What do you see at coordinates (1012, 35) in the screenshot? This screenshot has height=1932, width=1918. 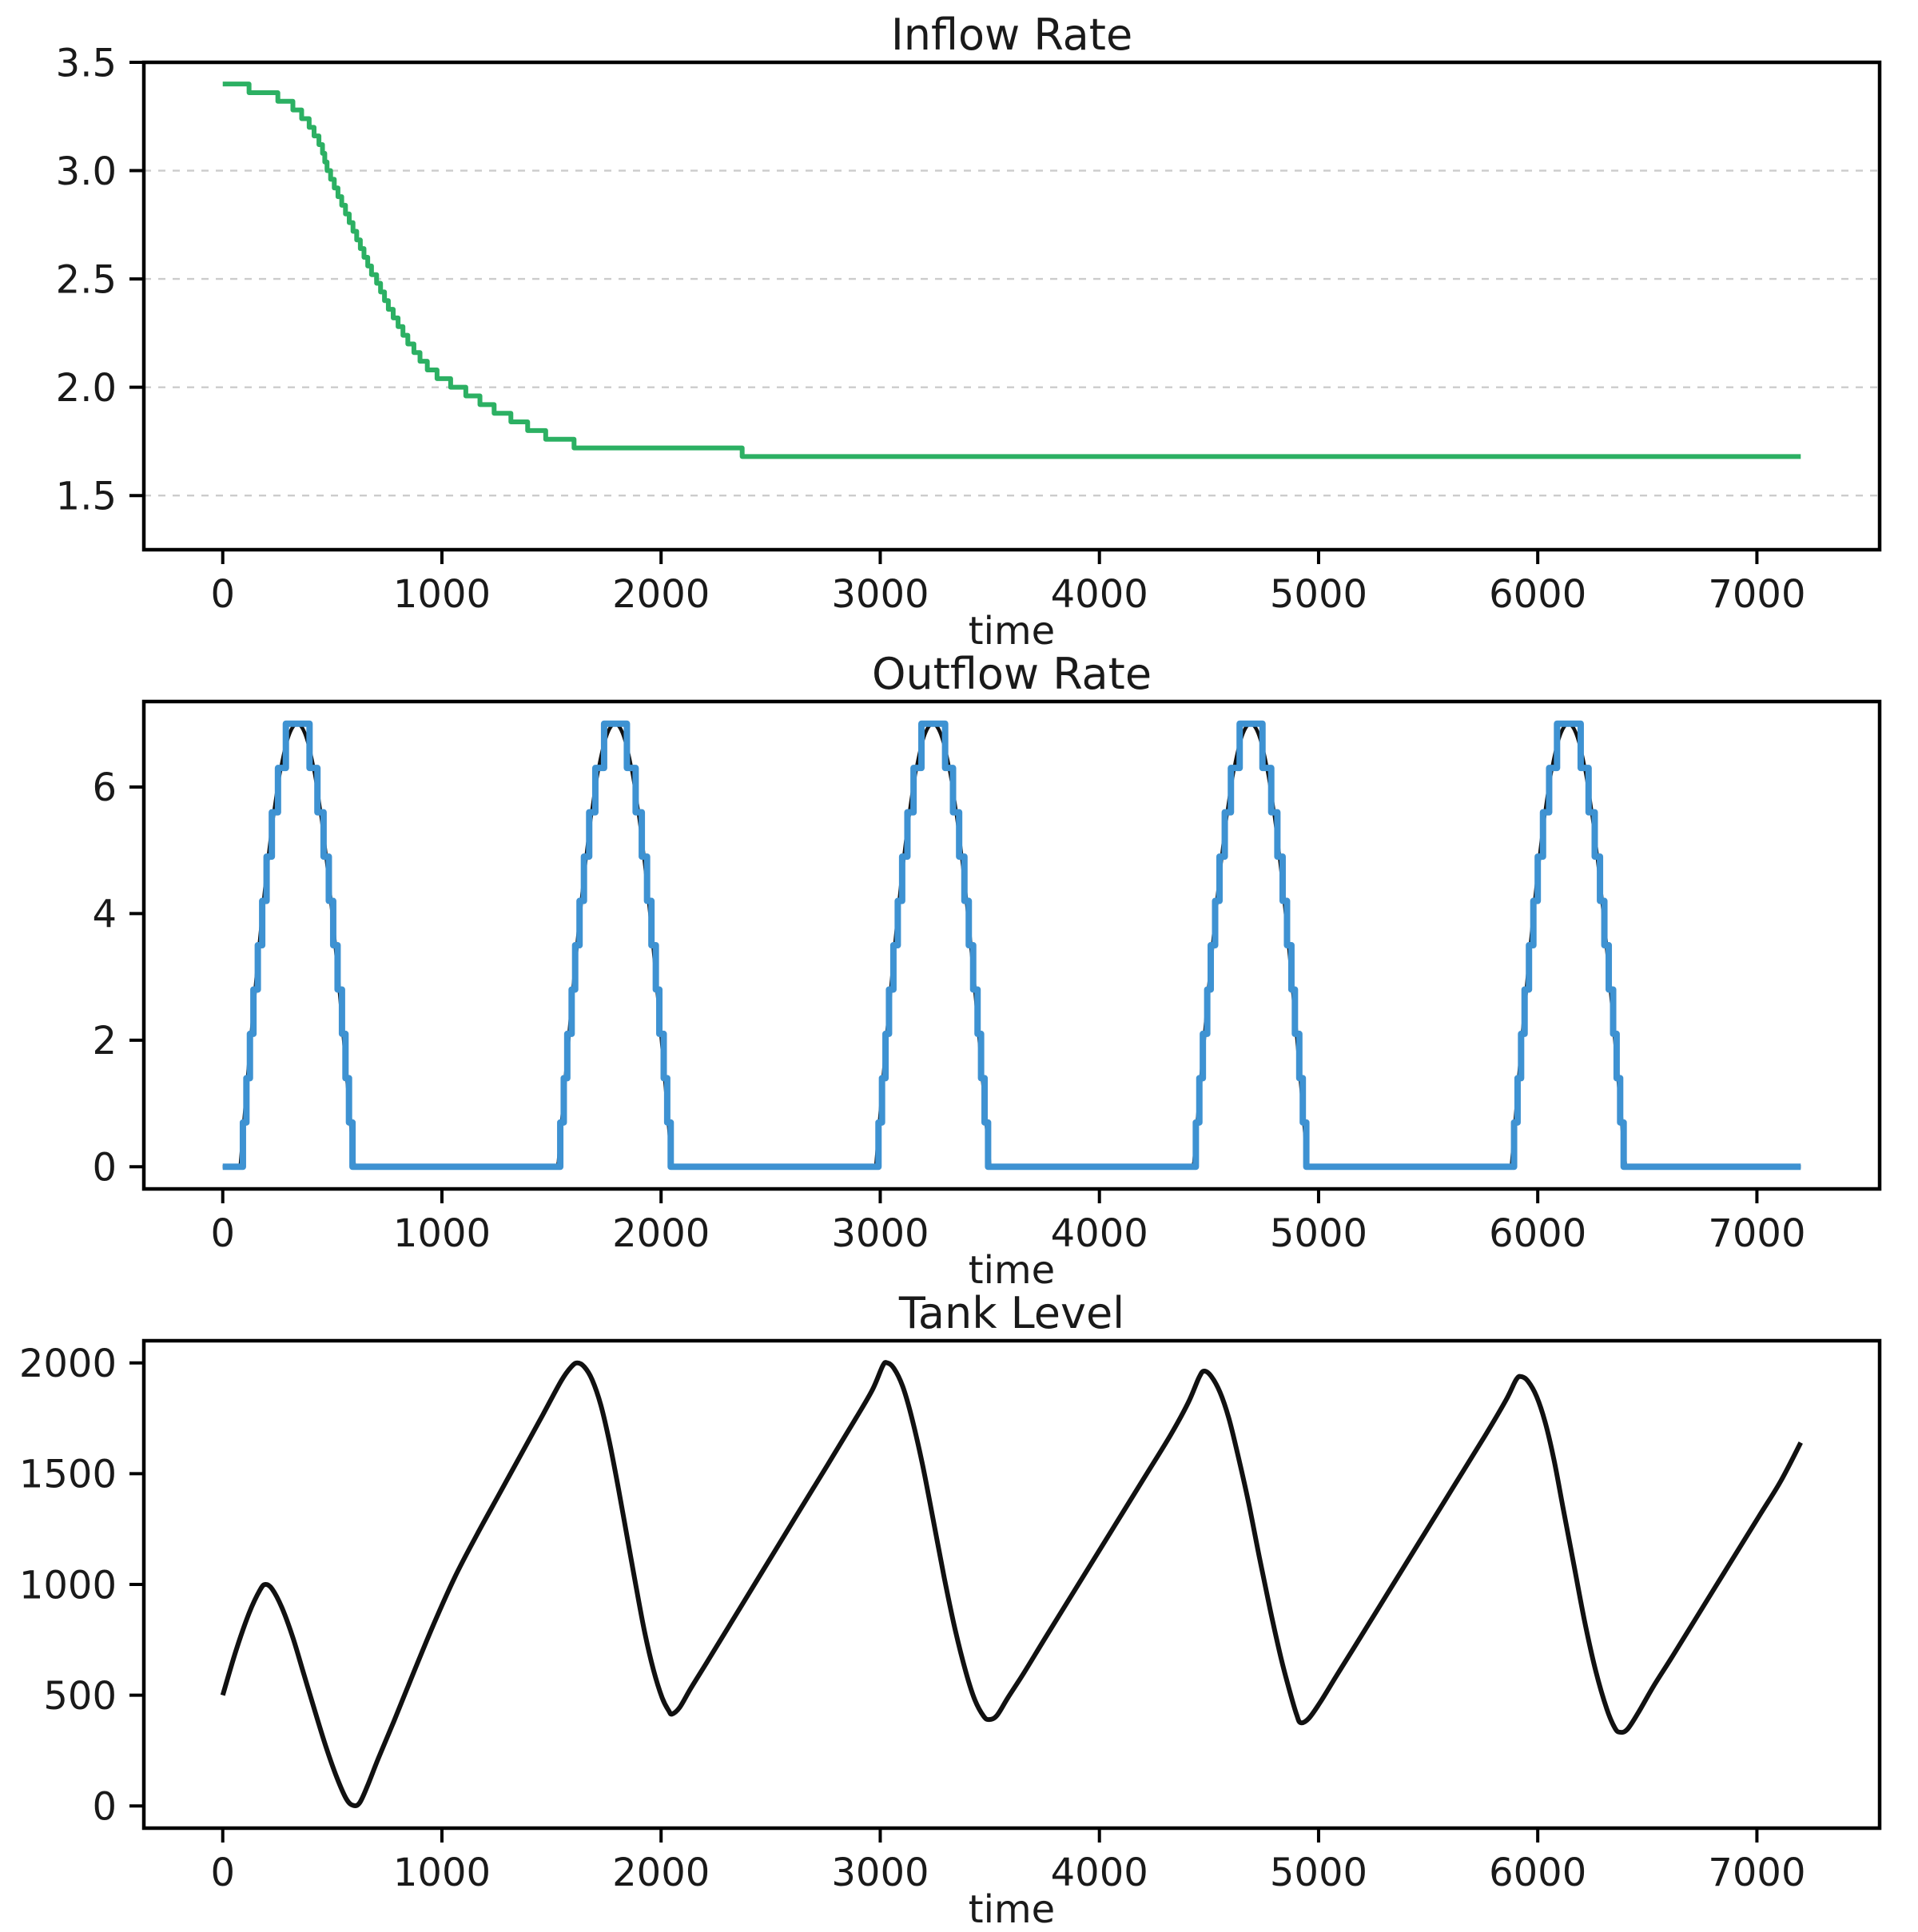 I see `plot-title-inflow: Inflow Rate` at bounding box center [1012, 35].